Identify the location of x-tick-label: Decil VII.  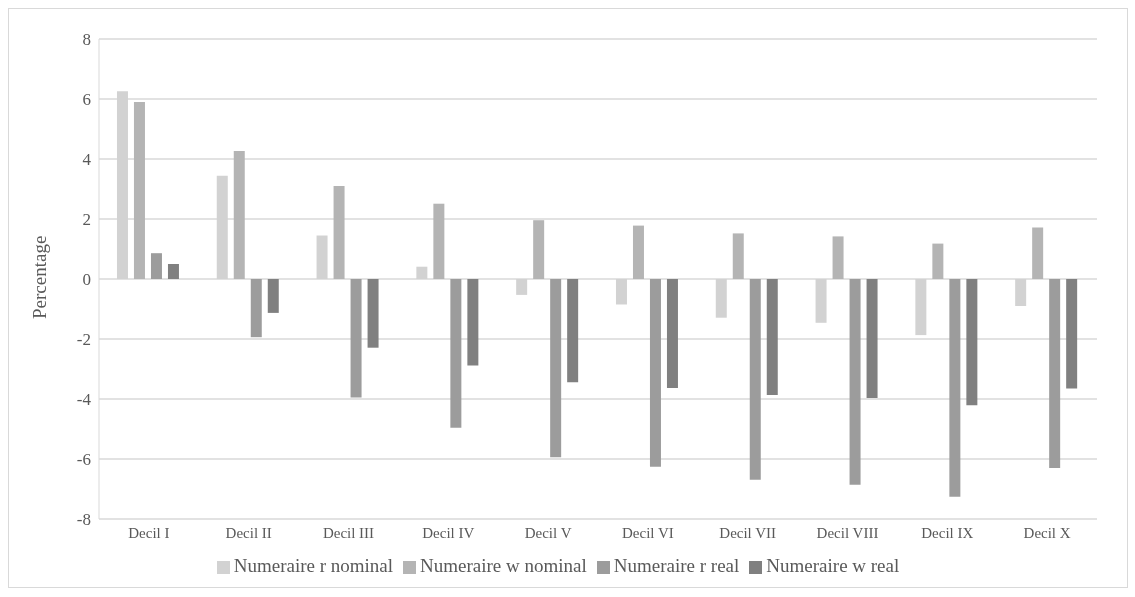
(748, 532).